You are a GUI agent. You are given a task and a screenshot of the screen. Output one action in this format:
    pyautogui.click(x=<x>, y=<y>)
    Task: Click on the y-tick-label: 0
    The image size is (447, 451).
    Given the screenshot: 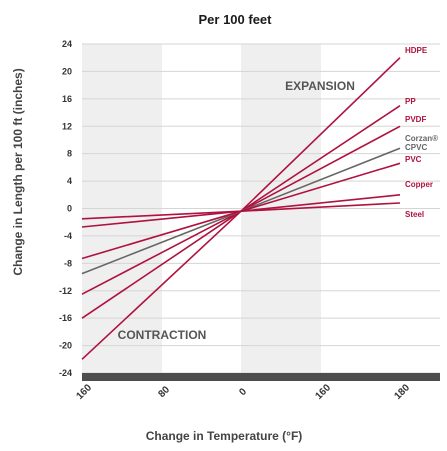 What is the action you would take?
    pyautogui.click(x=69, y=209)
    